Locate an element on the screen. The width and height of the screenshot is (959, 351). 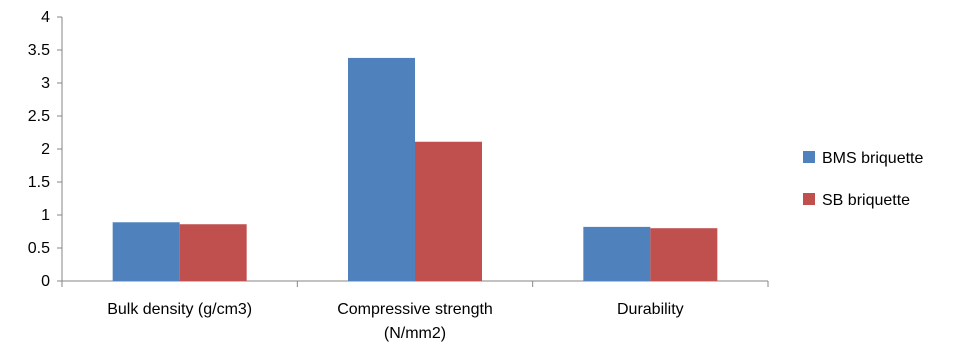
y-tick-labels: 0 0.5 1 1.5 2 2.5 3 3.5 4 is located at coordinates (39, 149).